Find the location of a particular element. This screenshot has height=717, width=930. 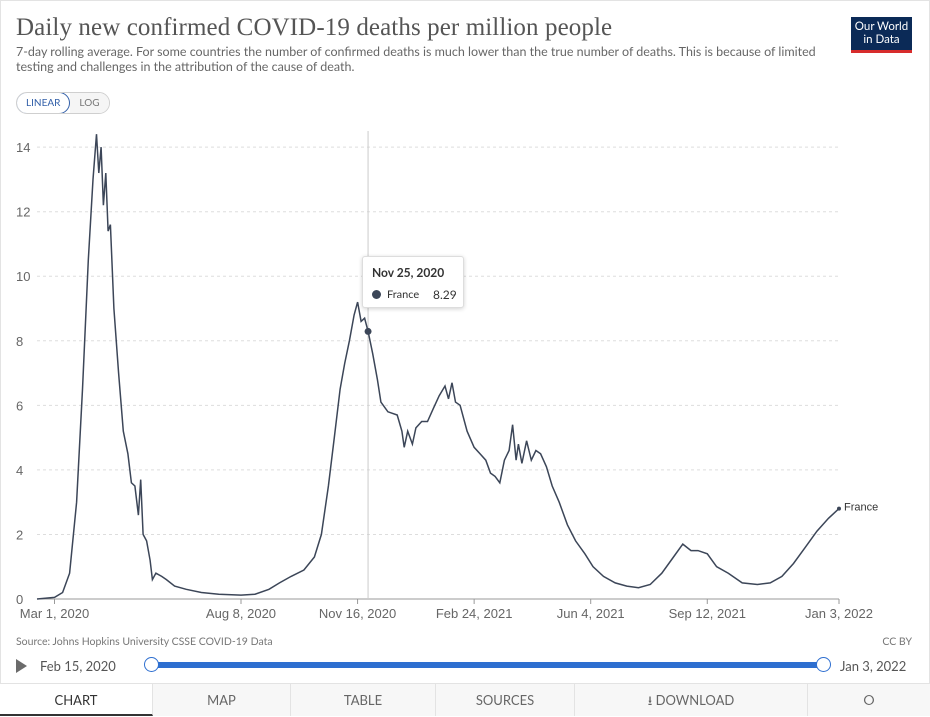

tab-download: ⭳ DOWNLOAD is located at coordinates (691, 700).